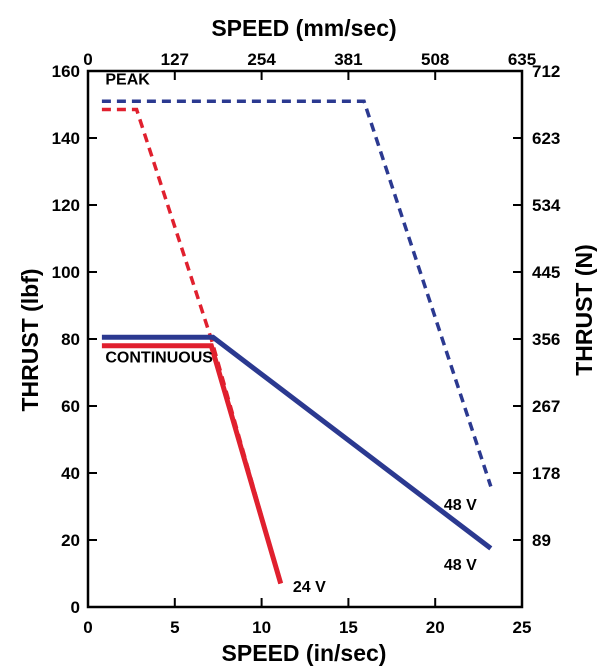 This screenshot has width=607, height=666. I want to click on y-right-tick-label: 267, so click(546, 406).